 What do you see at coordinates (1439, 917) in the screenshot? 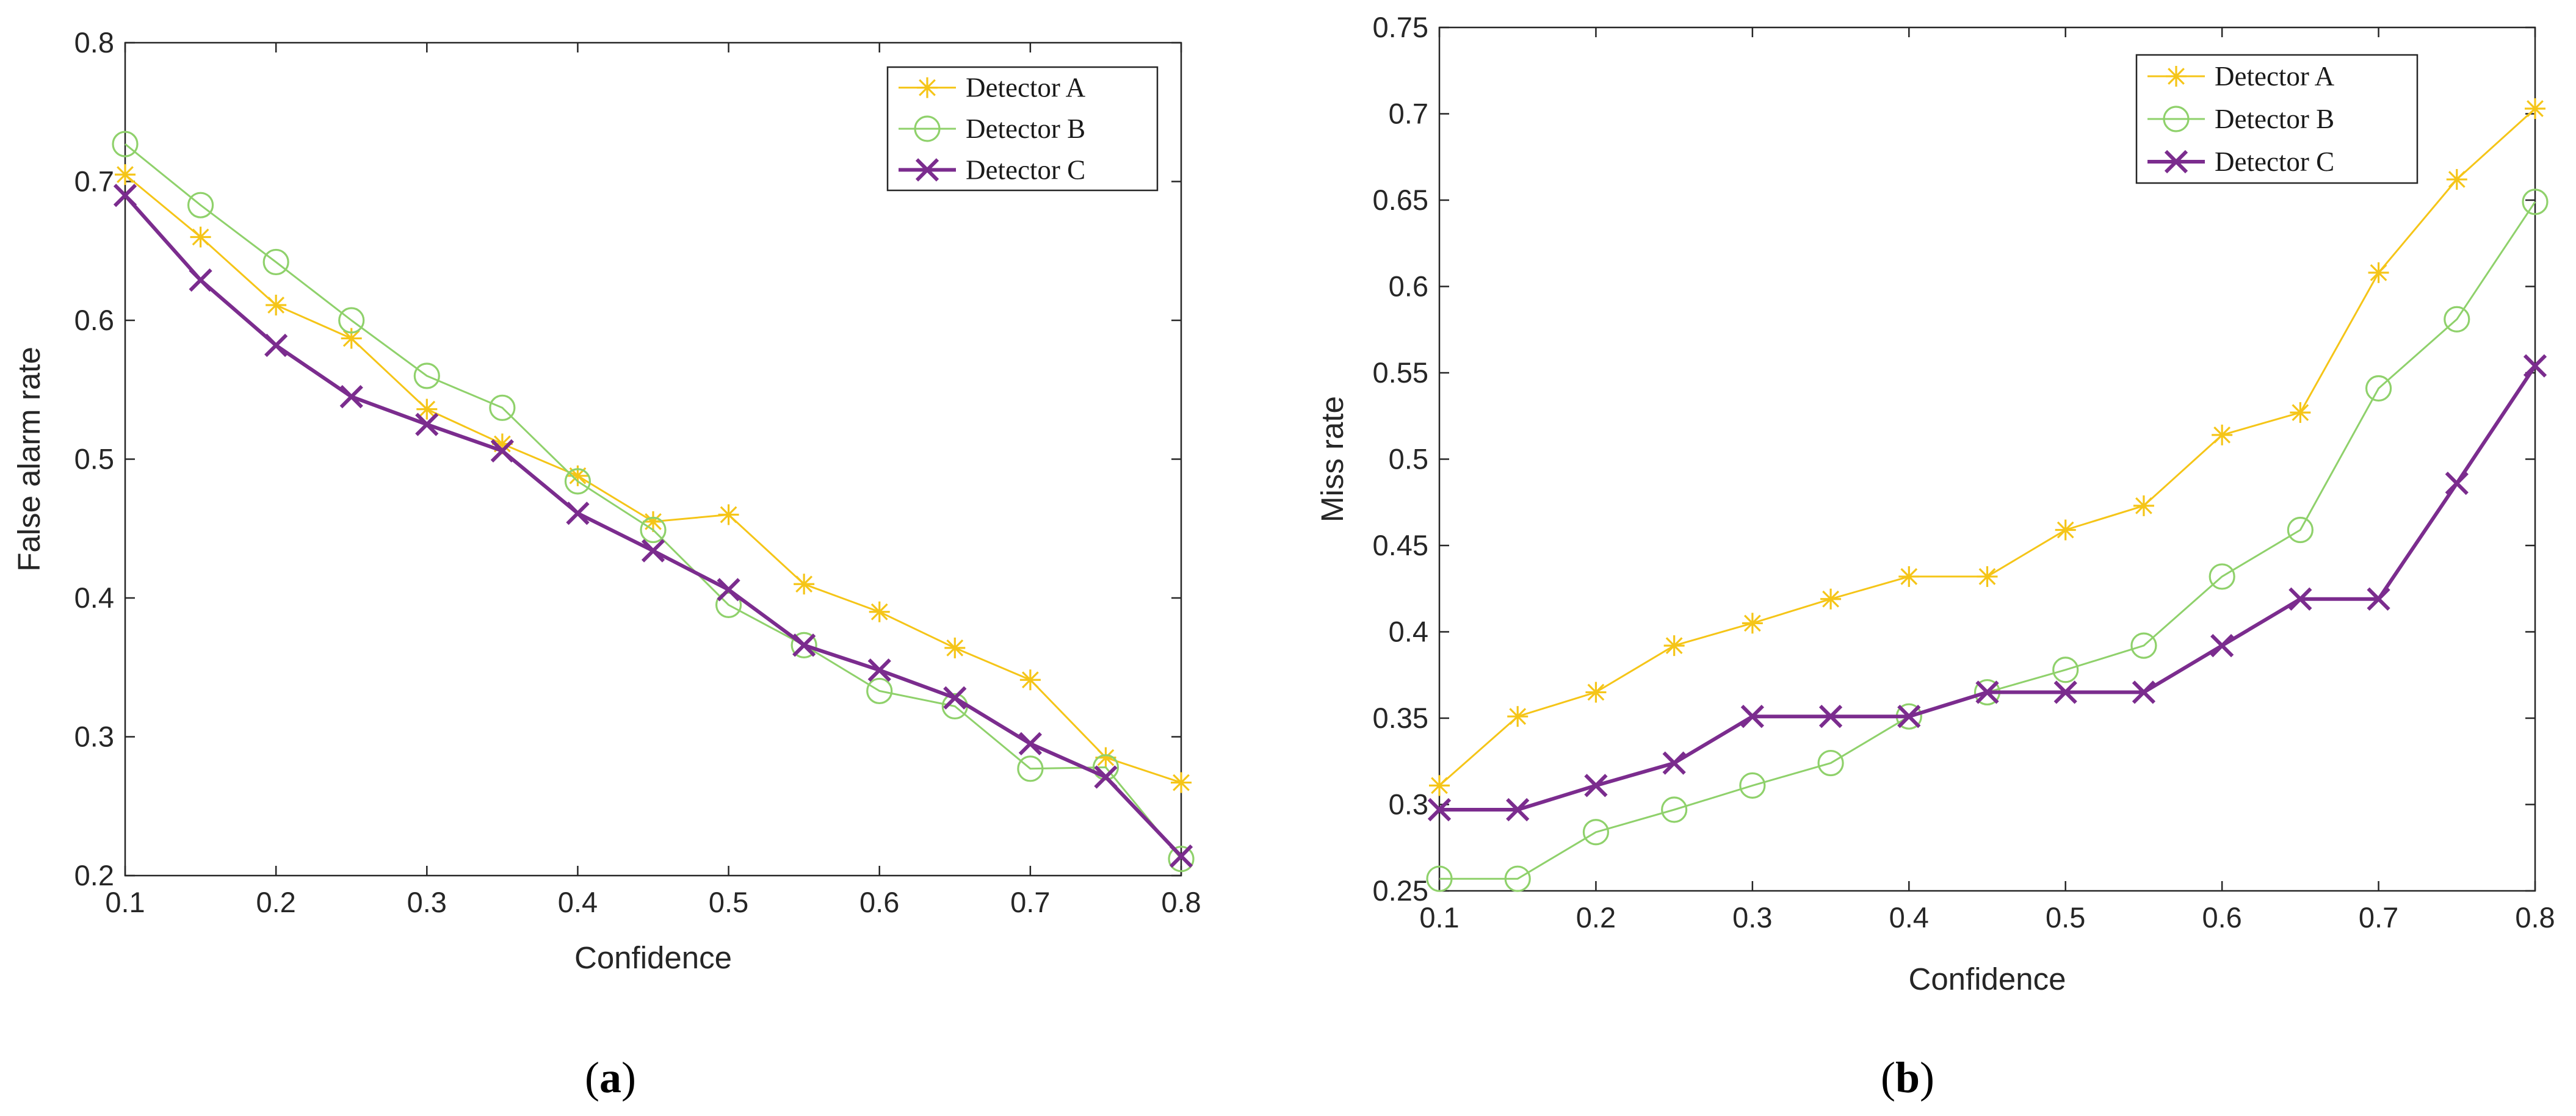
I see `x-tick-label: 0.1` at bounding box center [1439, 917].